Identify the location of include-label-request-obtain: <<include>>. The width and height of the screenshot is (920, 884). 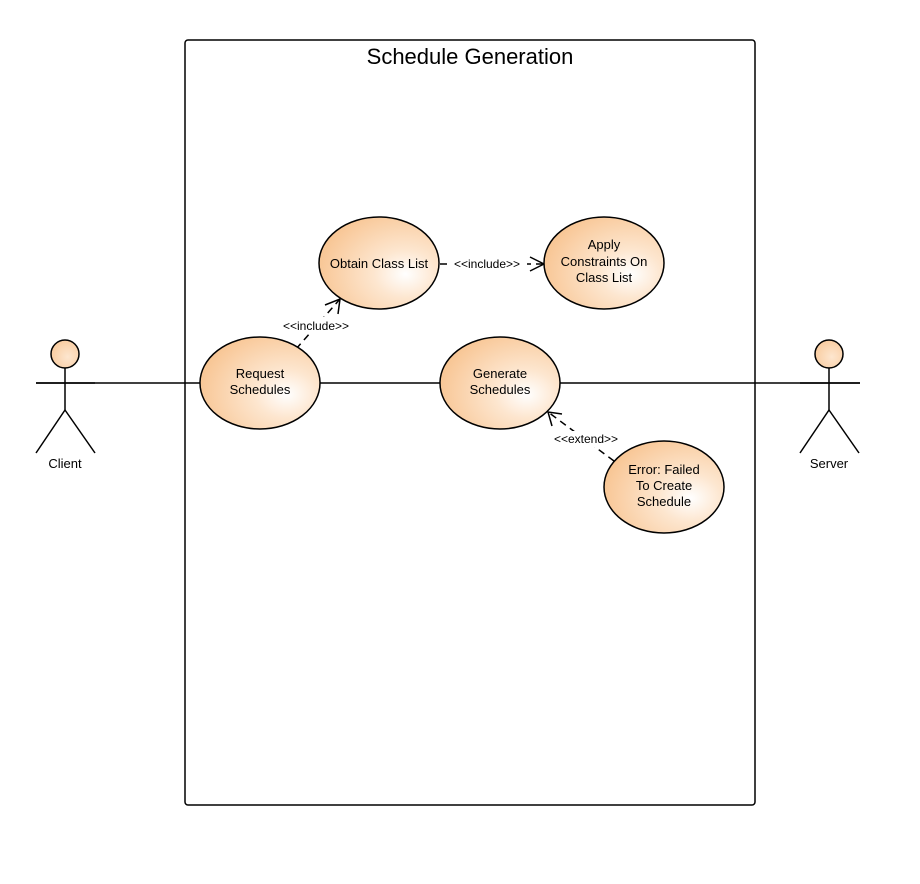
(316, 326).